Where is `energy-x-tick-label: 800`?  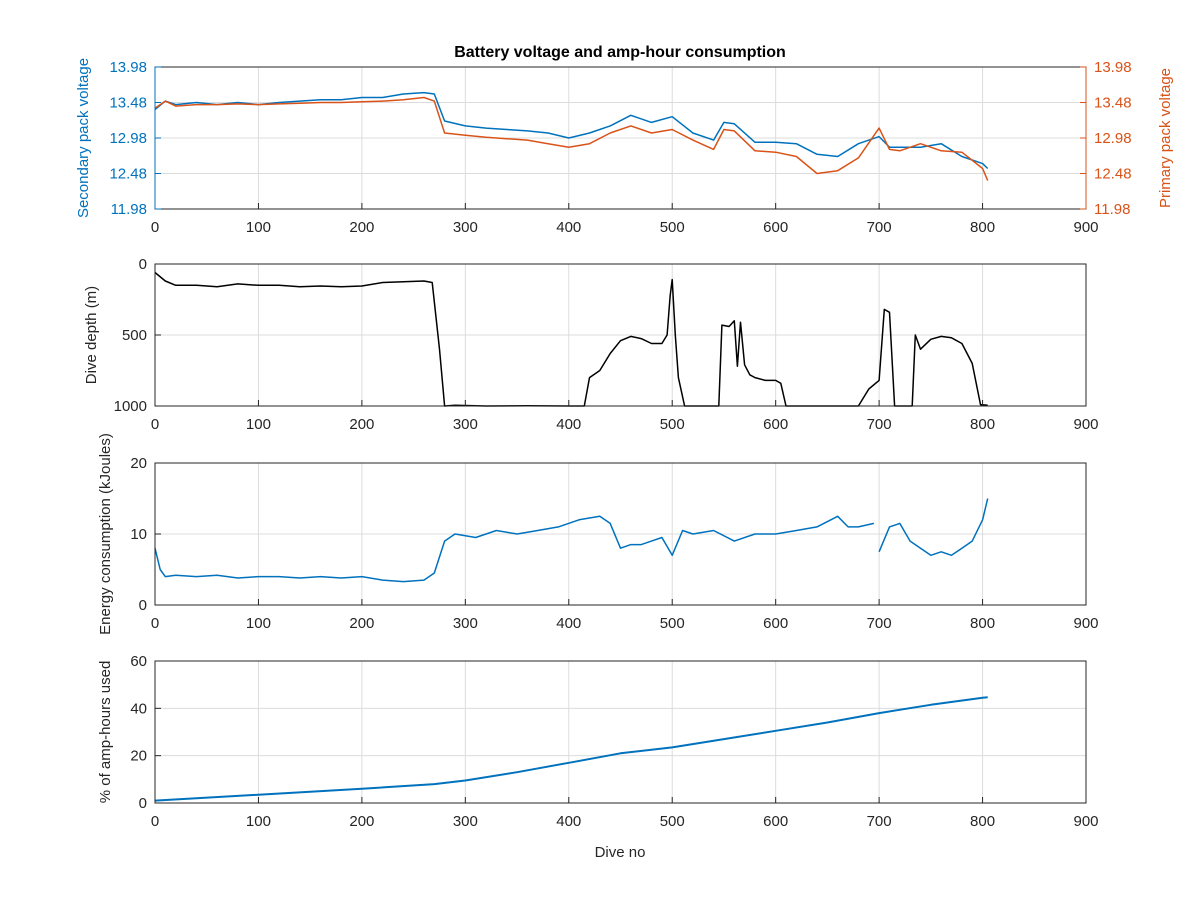
energy-x-tick-label: 800 is located at coordinates (982, 623).